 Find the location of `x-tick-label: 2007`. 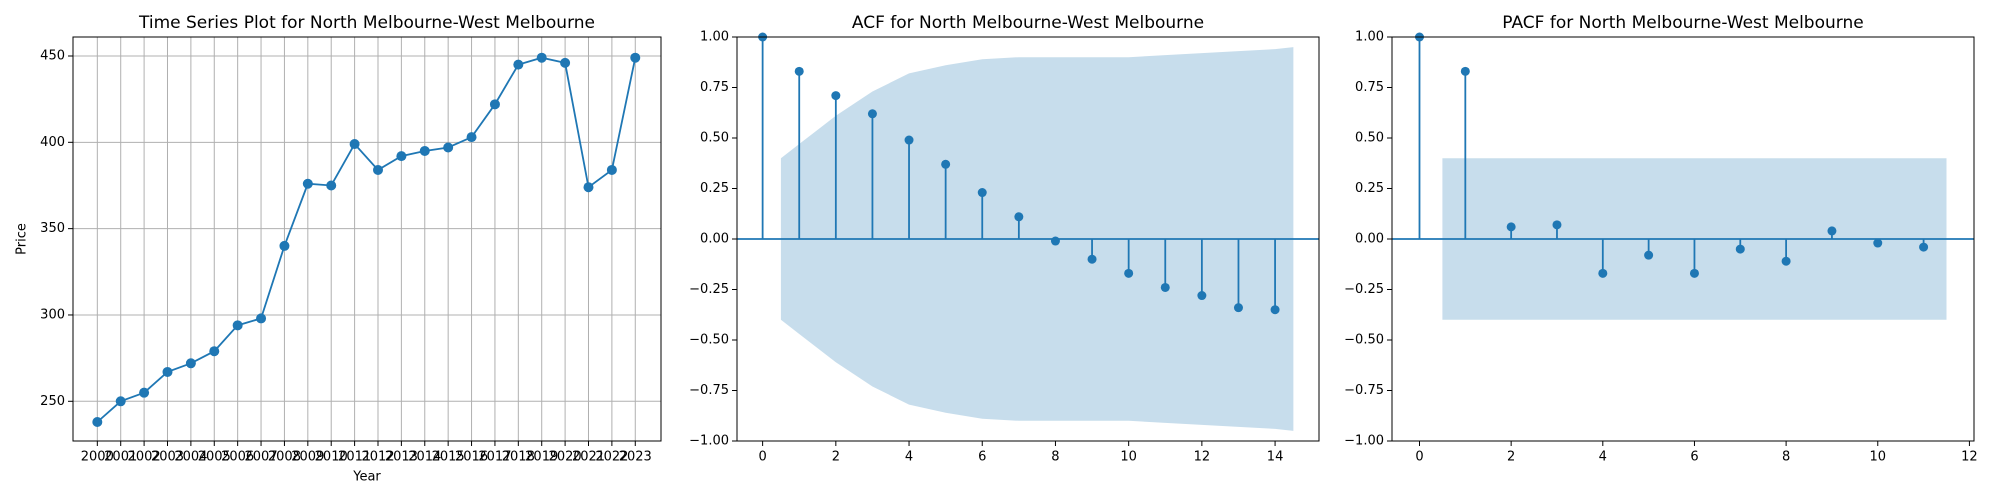

x-tick-label: 2007 is located at coordinates (261, 457).